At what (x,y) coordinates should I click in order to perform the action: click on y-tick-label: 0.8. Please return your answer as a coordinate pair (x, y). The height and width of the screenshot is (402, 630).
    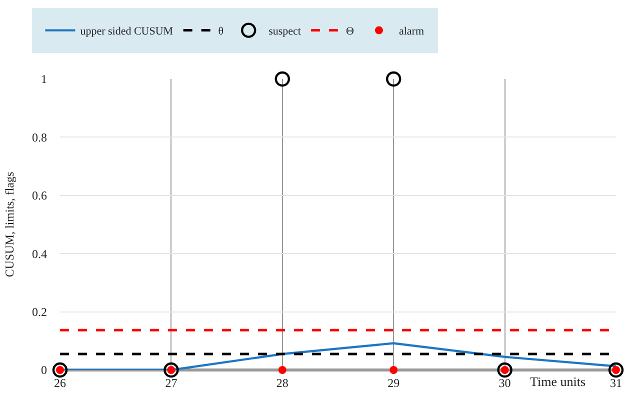
    Looking at the image, I should click on (39, 137).